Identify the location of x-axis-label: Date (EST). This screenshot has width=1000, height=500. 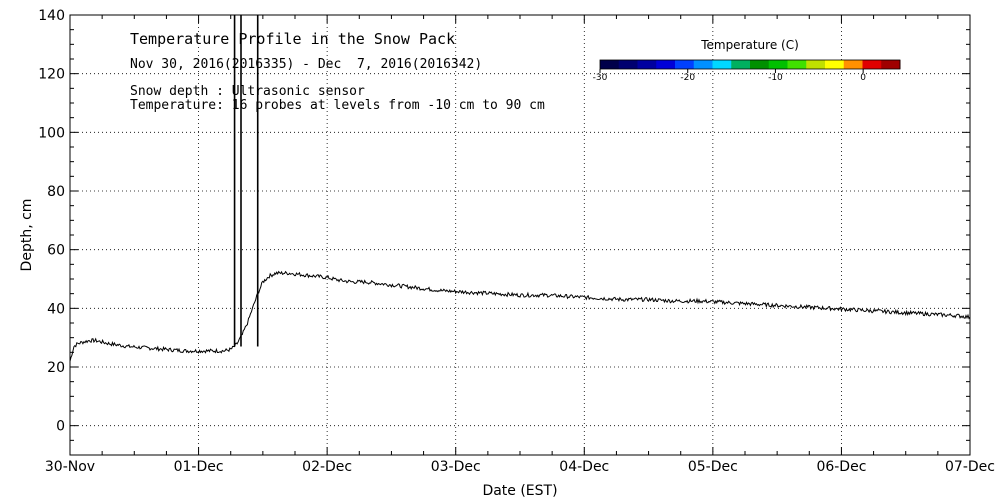
(519, 491).